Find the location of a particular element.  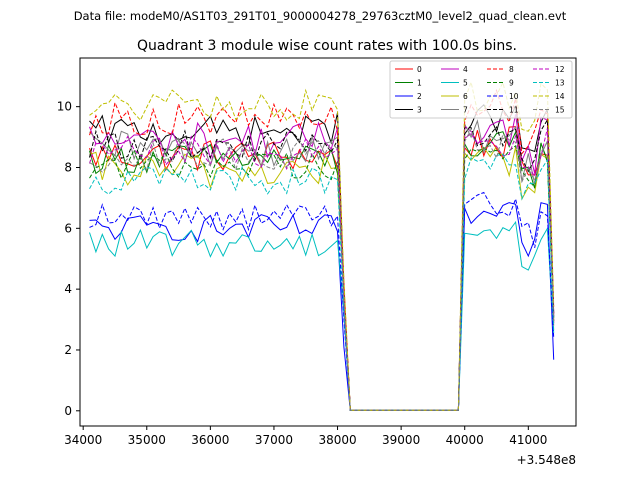

y-tick-label: 6 is located at coordinates (68, 228).